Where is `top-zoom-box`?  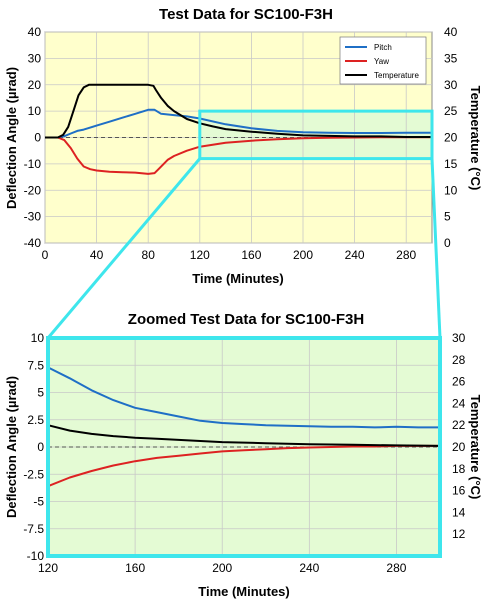 top-zoom-box is located at coordinates (316, 135).